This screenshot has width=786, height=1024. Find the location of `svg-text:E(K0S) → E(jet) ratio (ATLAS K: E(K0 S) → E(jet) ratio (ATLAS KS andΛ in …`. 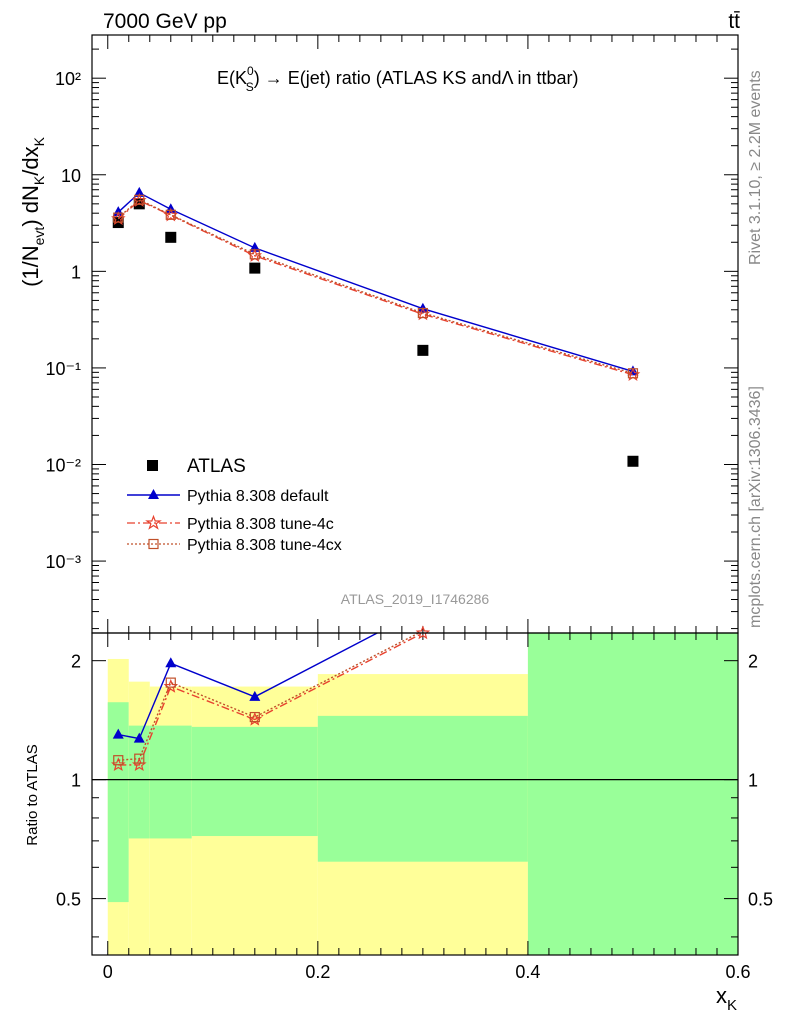

svg-text:E(K0S) → E(jet) ratio (ATLAS K: E(K0 S) → E(jet) ratio (ATLAS KS andΛ in … is located at coordinates (398, 79).